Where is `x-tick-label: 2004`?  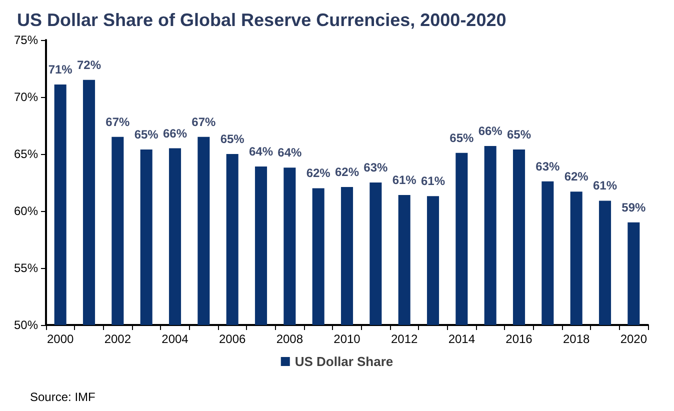 x-tick-label: 2004 is located at coordinates (175, 339).